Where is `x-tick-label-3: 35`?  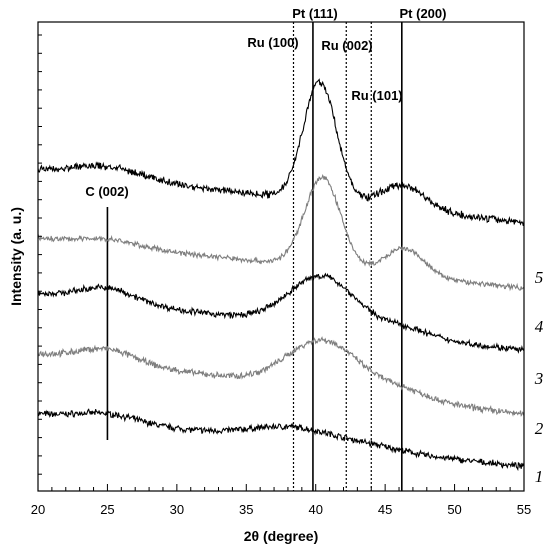
x-tick-label-3: 35 is located at coordinates (246, 509).